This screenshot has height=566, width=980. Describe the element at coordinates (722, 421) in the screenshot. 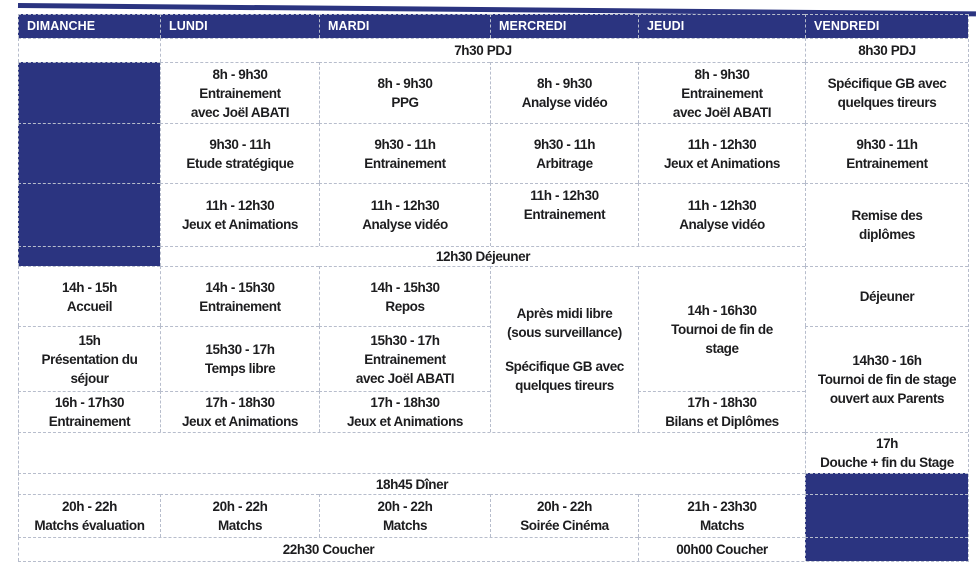

I see `cell-text-line: Bilans et Diplômes` at that location.